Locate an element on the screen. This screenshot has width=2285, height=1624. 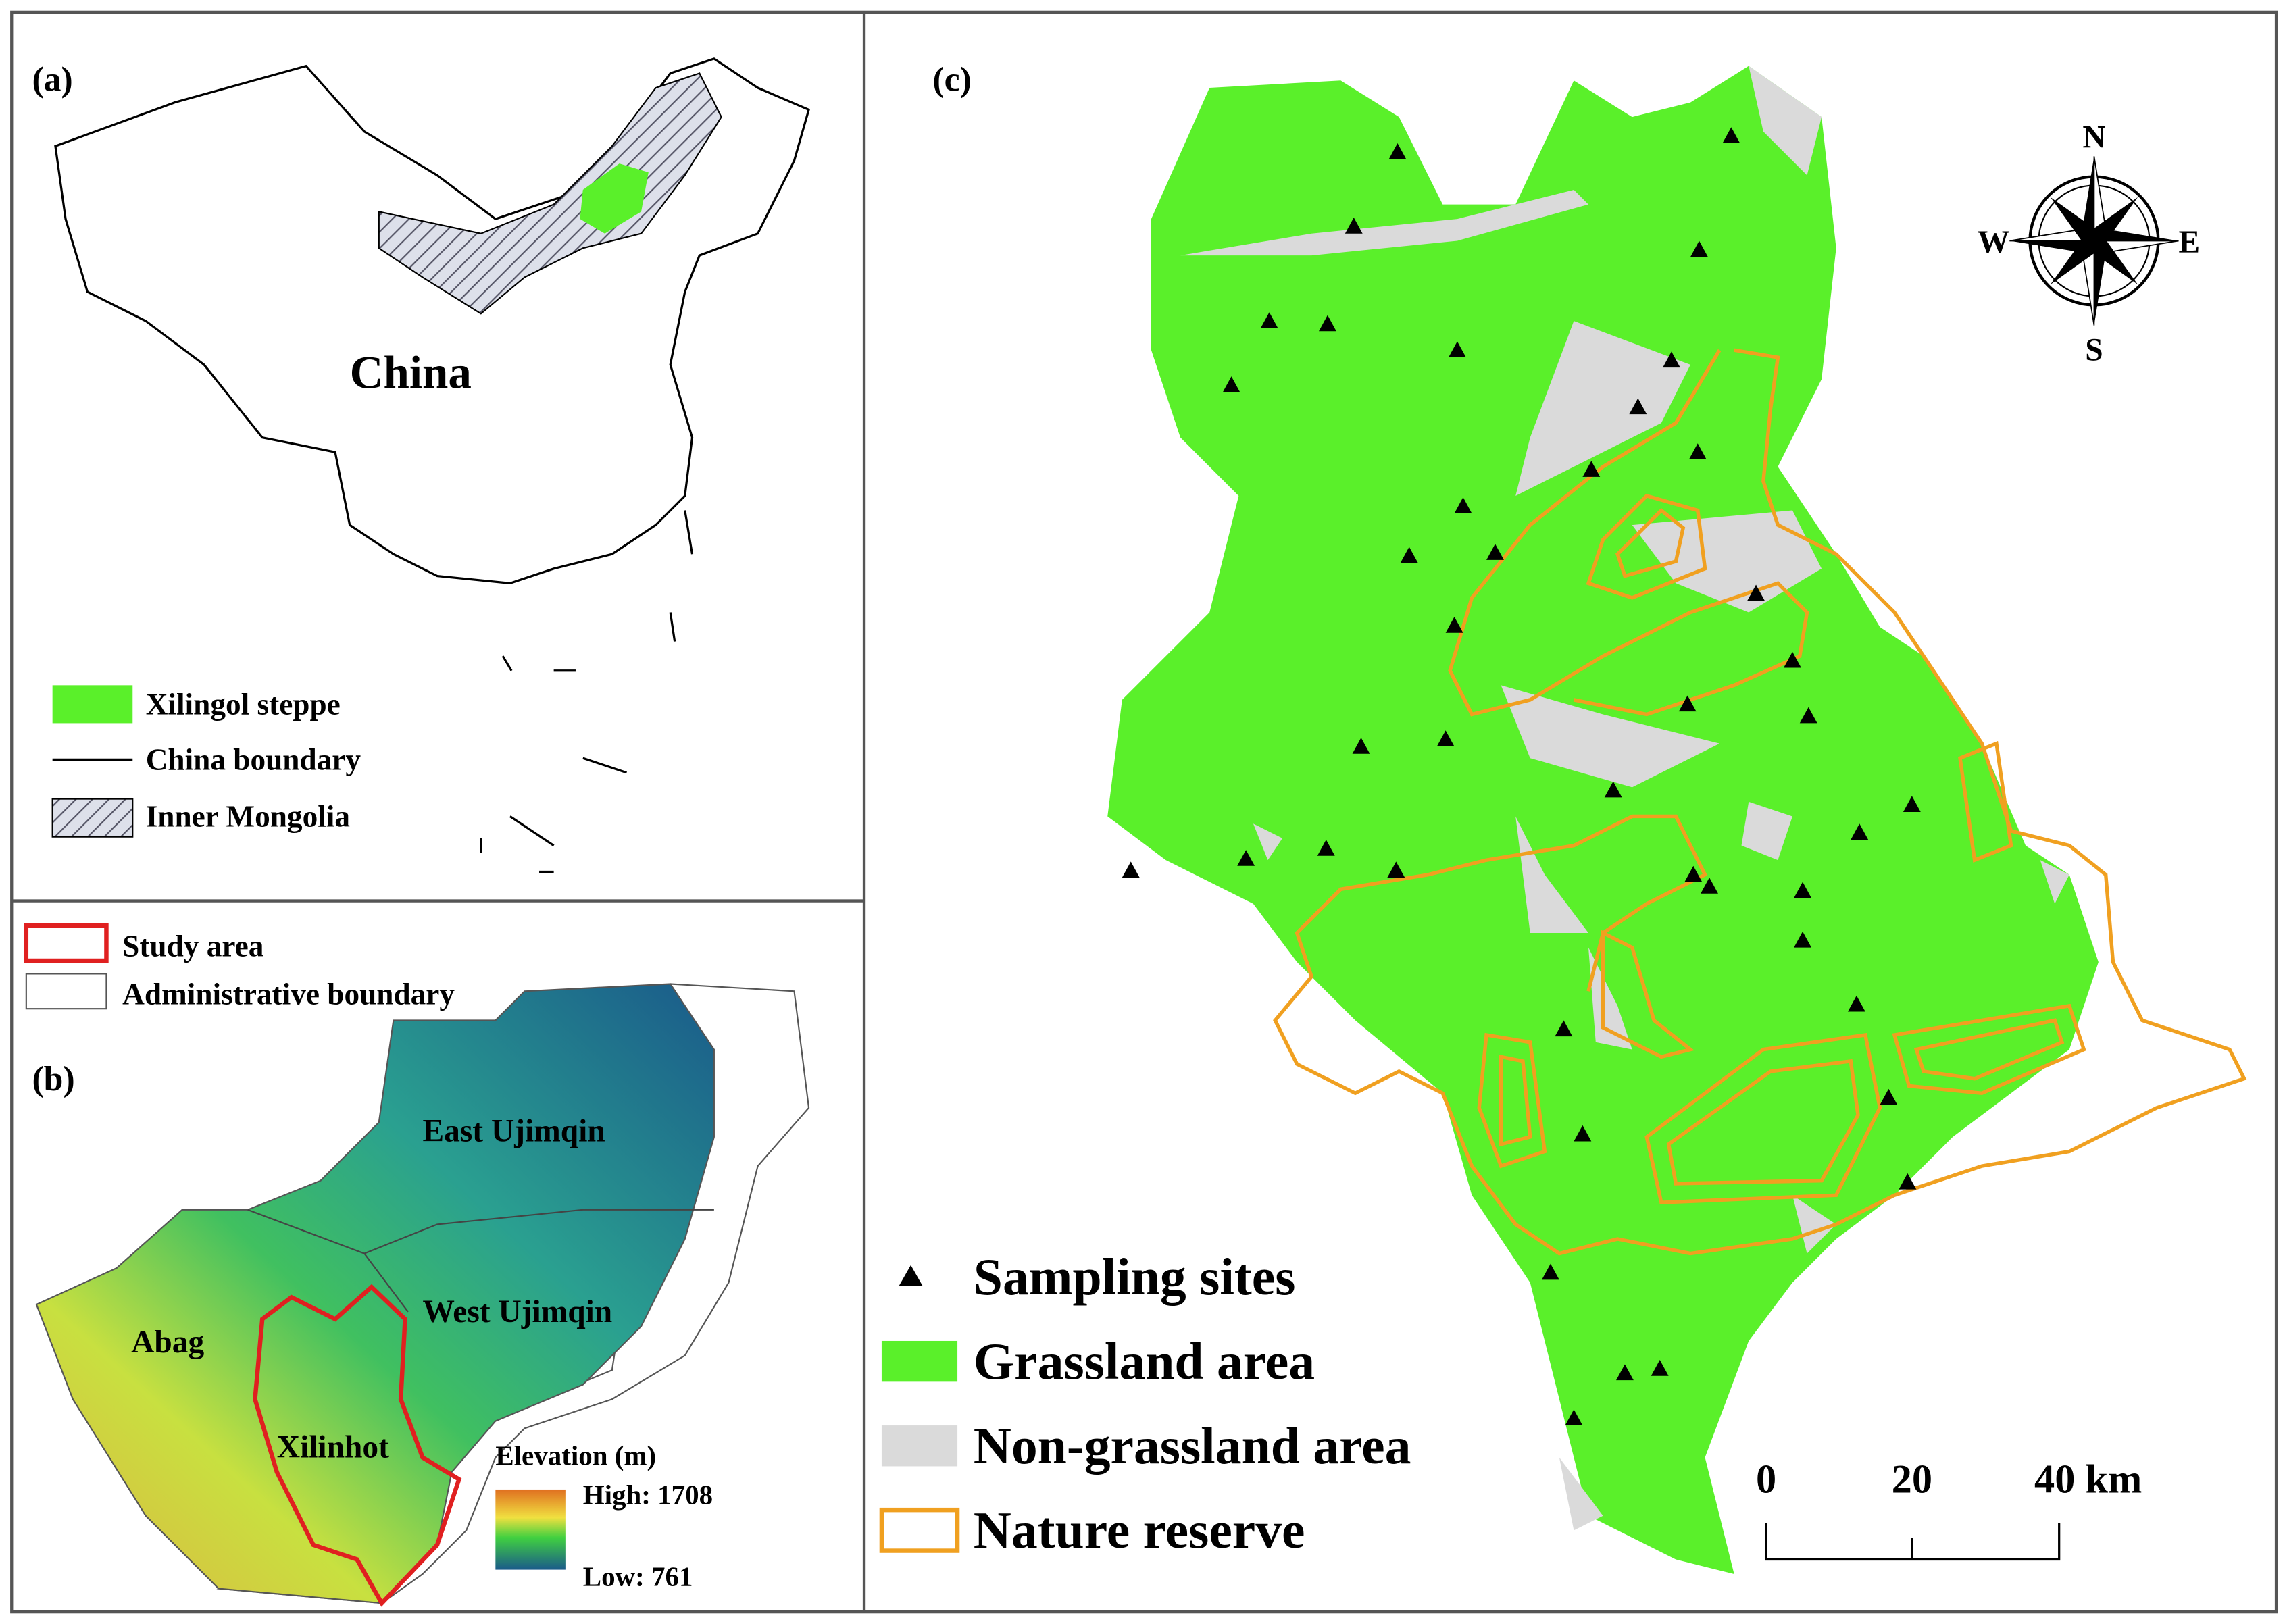
inner-mongolia is located at coordinates (550, 193).